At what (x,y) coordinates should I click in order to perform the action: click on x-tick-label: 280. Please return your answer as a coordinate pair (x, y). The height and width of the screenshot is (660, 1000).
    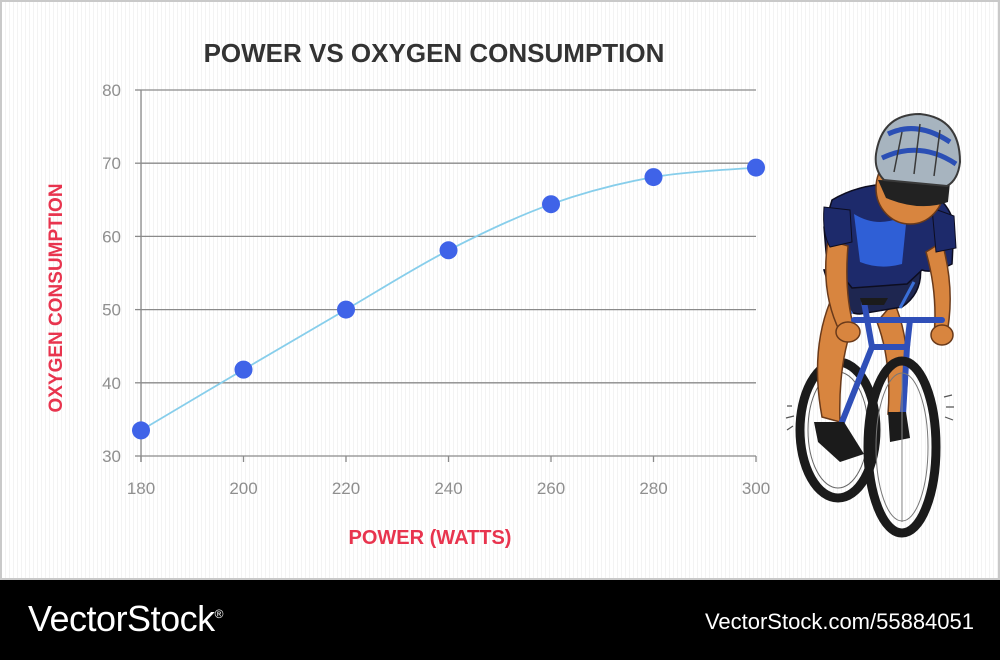
    Looking at the image, I should click on (653, 488).